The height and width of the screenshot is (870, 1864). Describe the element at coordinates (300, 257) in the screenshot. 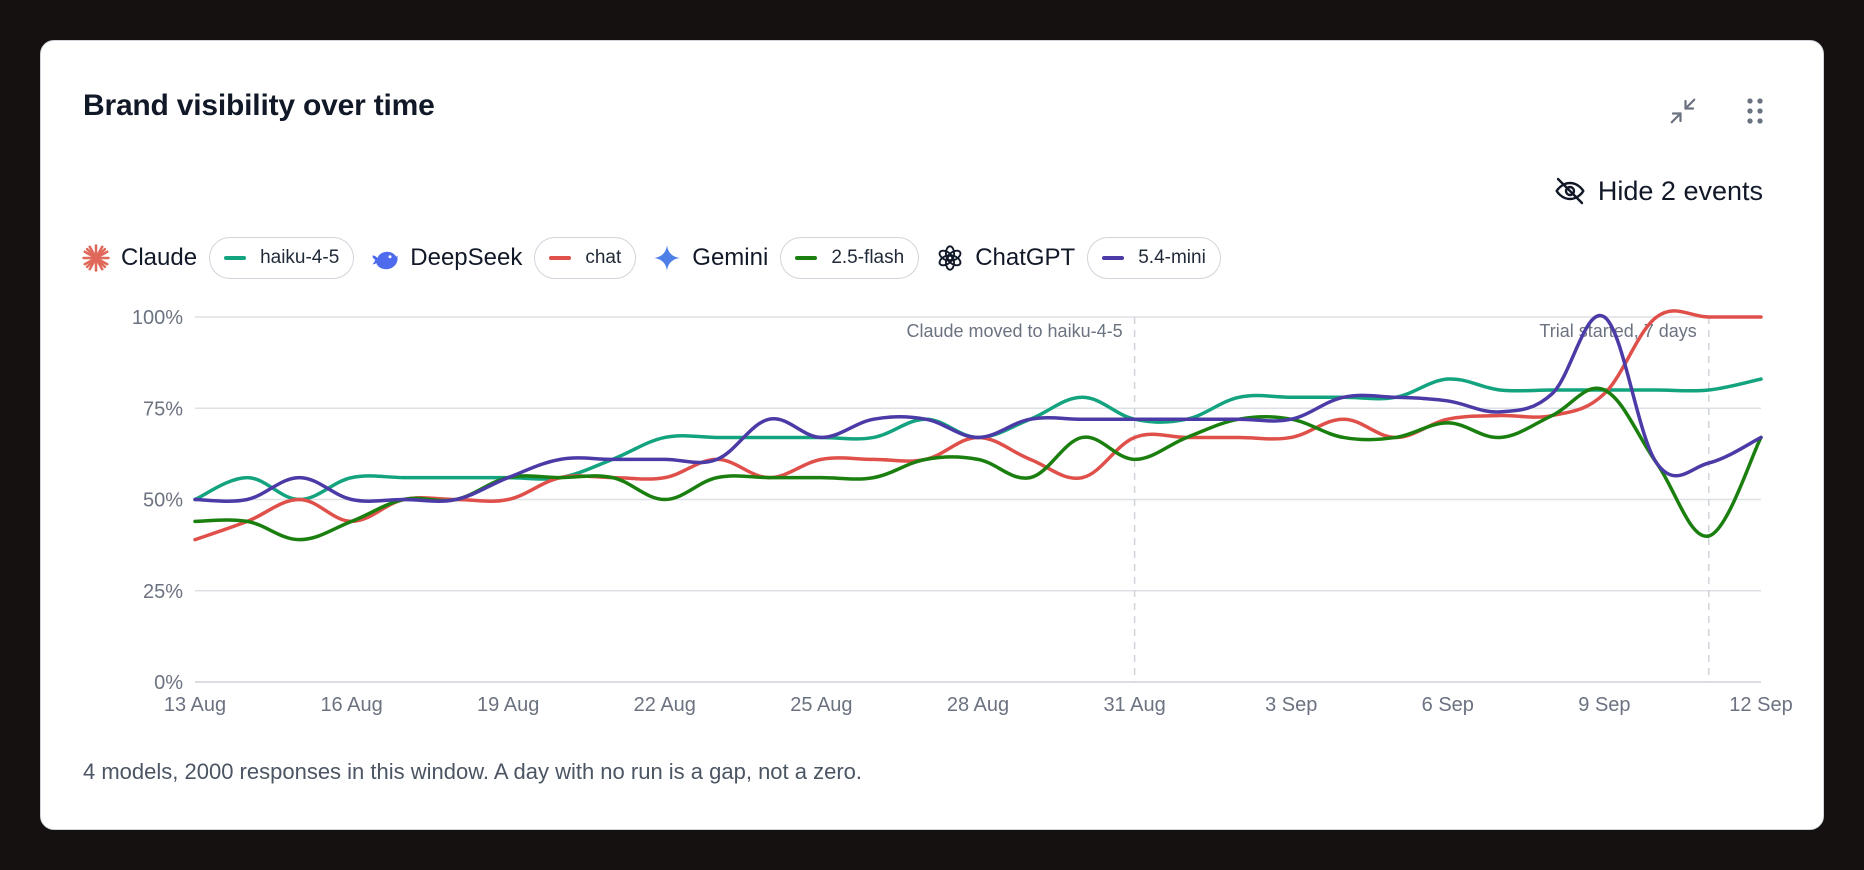

I see `legend-model-label: haiku-4-5` at that location.